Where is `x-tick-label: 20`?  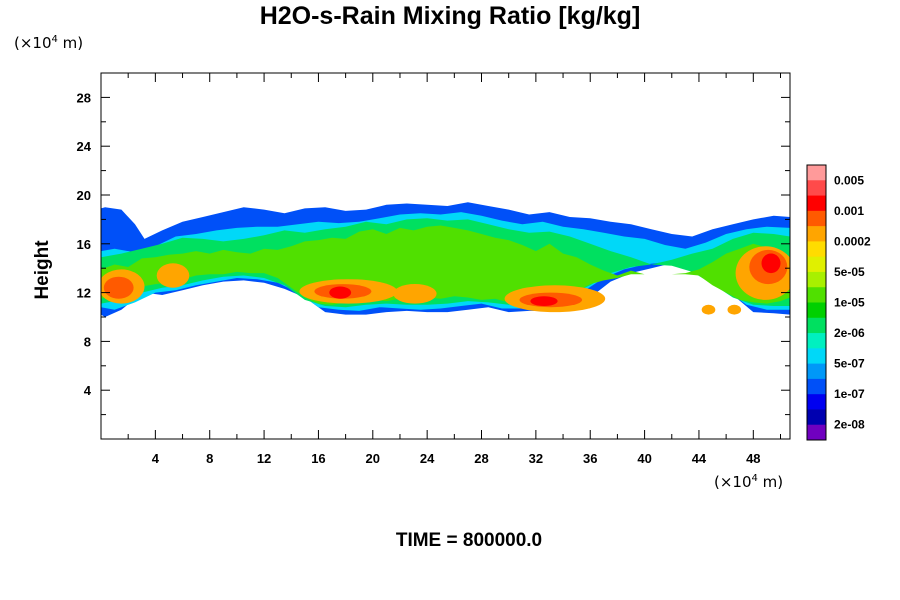 x-tick-label: 20 is located at coordinates (373, 458).